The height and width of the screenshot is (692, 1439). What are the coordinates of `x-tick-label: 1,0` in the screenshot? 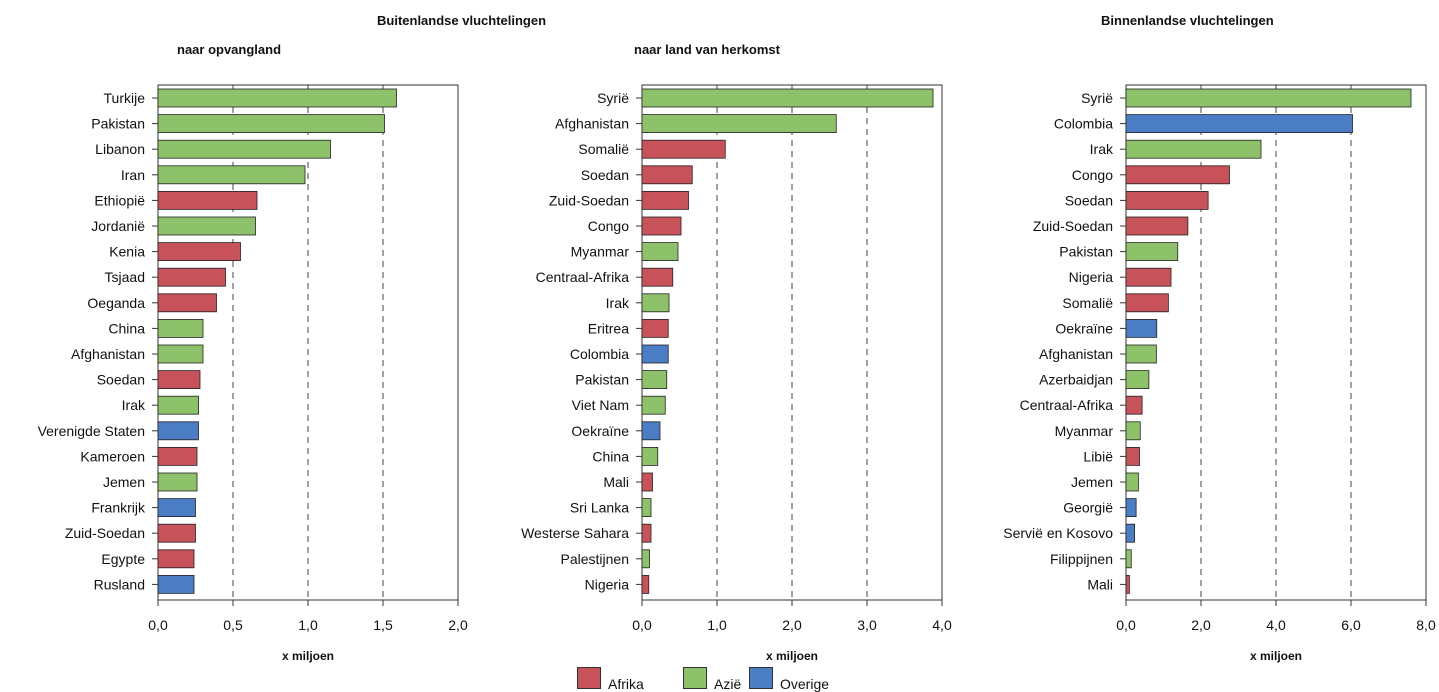 It's located at (308, 625).